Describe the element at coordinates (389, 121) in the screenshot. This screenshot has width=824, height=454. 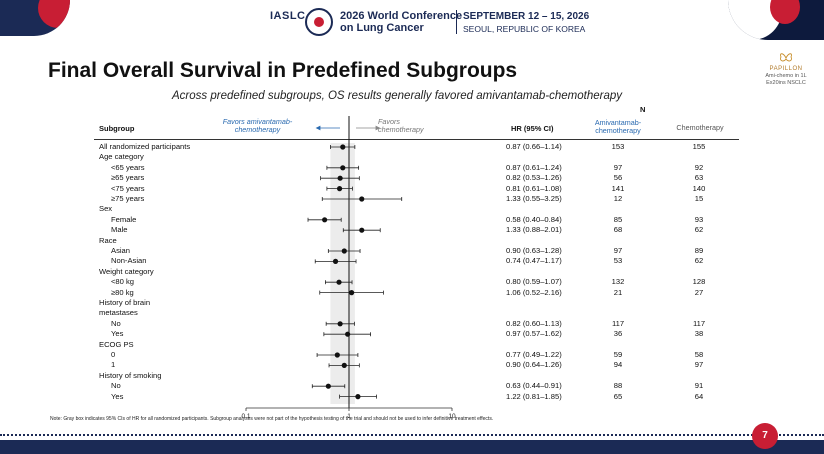
I see `favors-right-line-1: Favors` at that location.